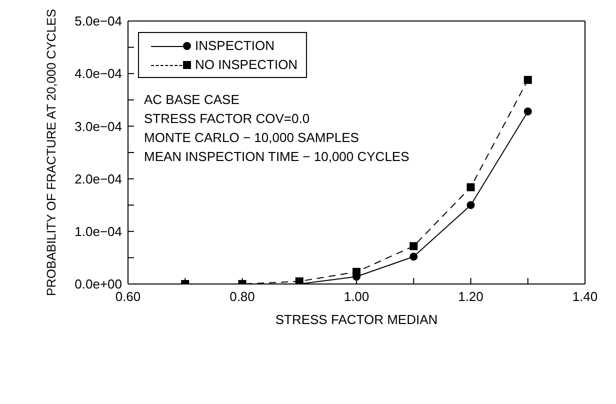 This screenshot has width=616, height=404. I want to click on annotation: MEAN INSPECTION TIME − 10,000 CYCLES, so click(277, 157).